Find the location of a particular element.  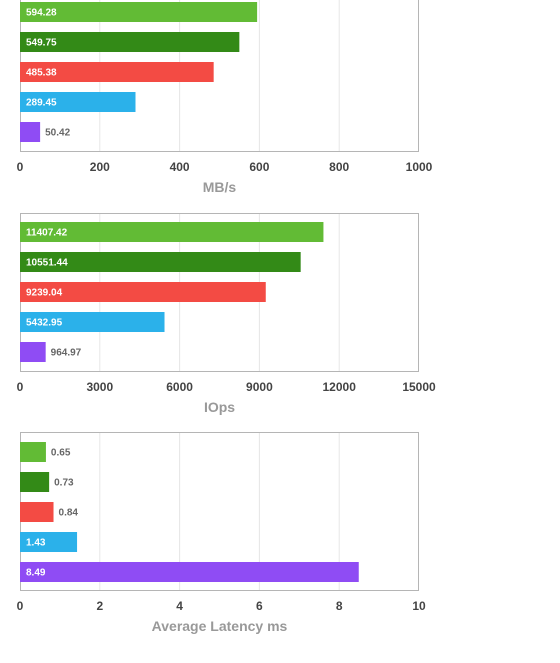

value-label-4: 5432.95 is located at coordinates (44, 323).